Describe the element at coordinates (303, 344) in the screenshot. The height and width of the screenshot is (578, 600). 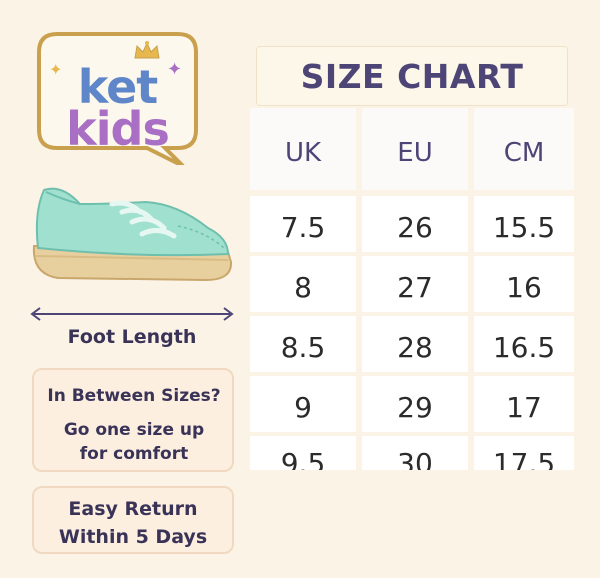
I see `table-cell: 8.5` at that location.